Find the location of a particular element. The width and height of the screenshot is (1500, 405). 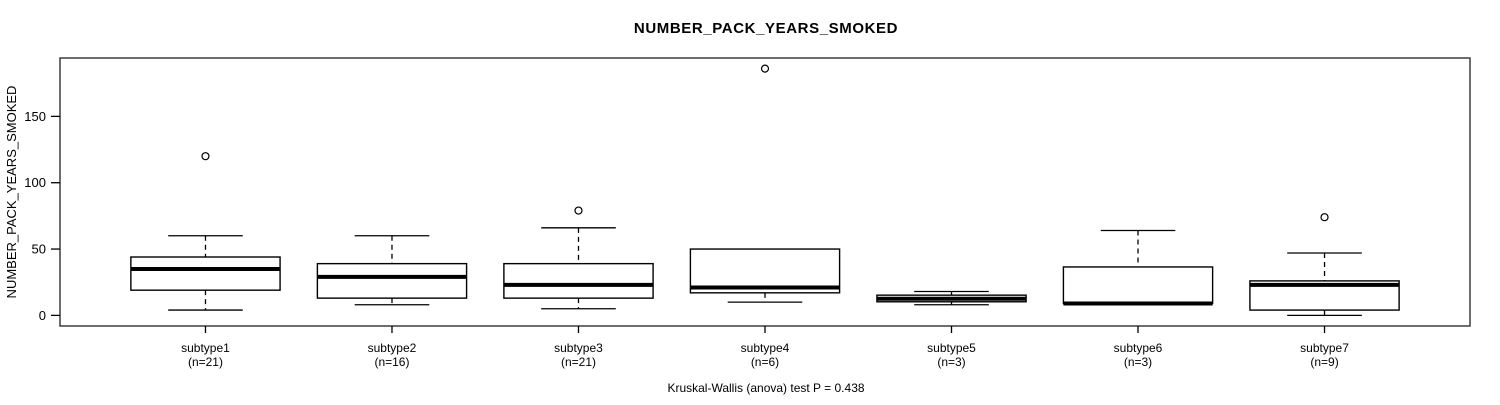

group-label: subtype2 is located at coordinates (392, 348).